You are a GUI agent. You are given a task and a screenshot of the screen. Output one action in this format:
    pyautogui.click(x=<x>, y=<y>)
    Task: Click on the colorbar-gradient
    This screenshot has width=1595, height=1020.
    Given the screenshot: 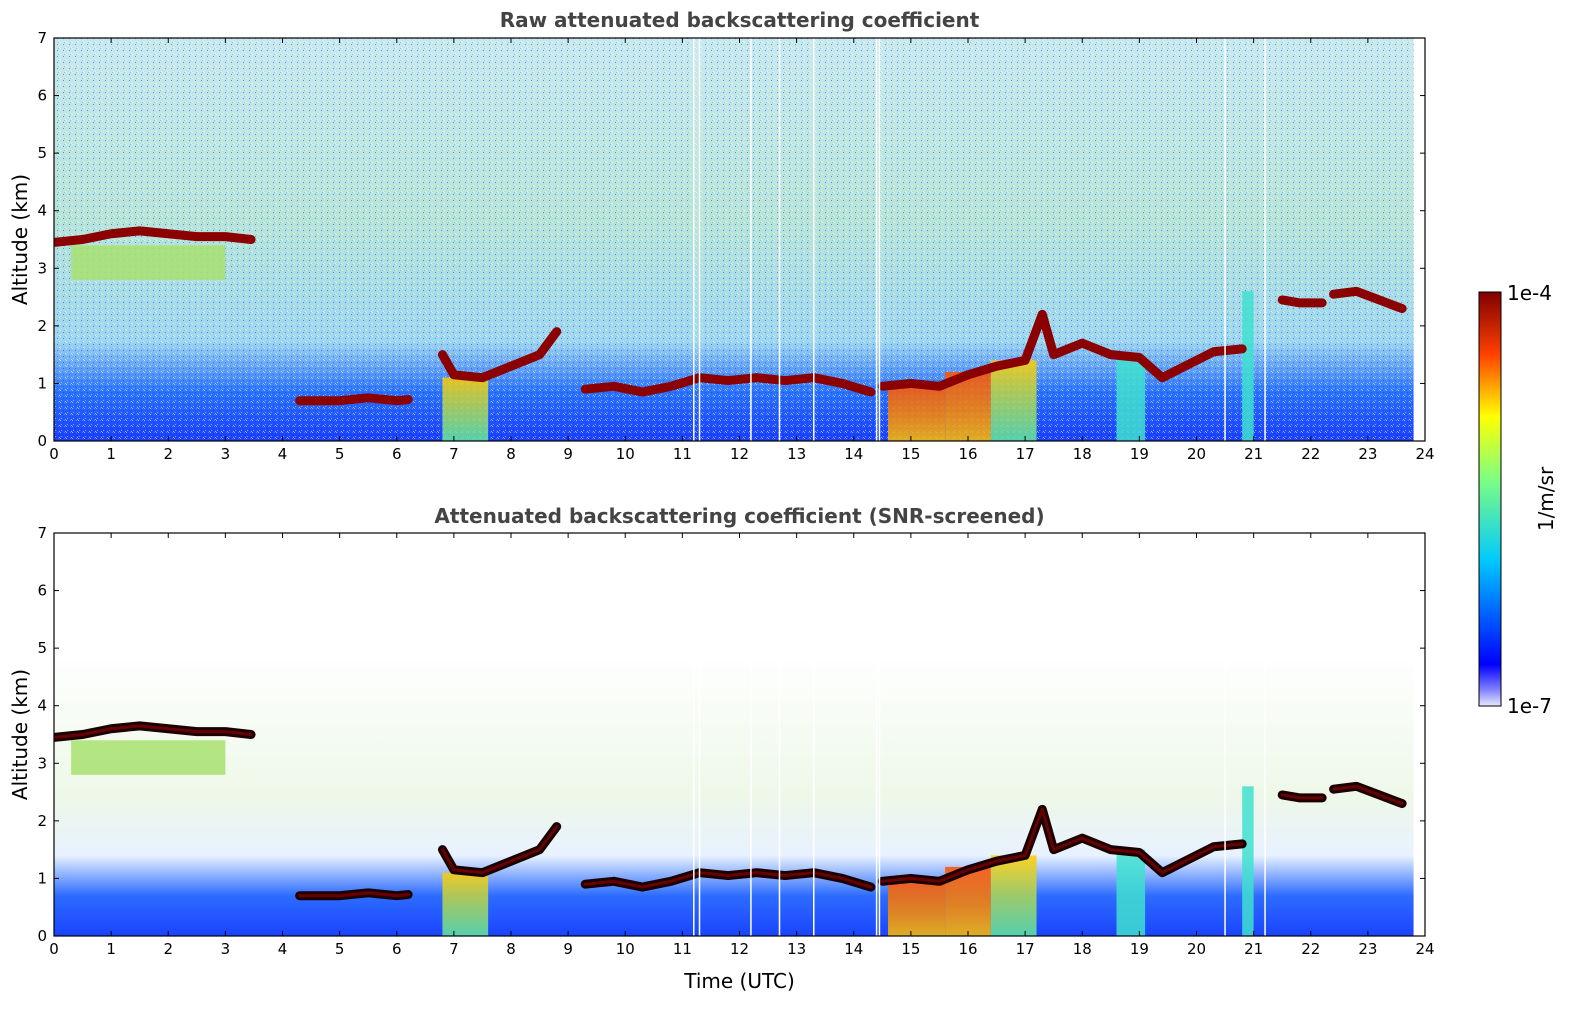 What is the action you would take?
    pyautogui.click(x=1490, y=499)
    